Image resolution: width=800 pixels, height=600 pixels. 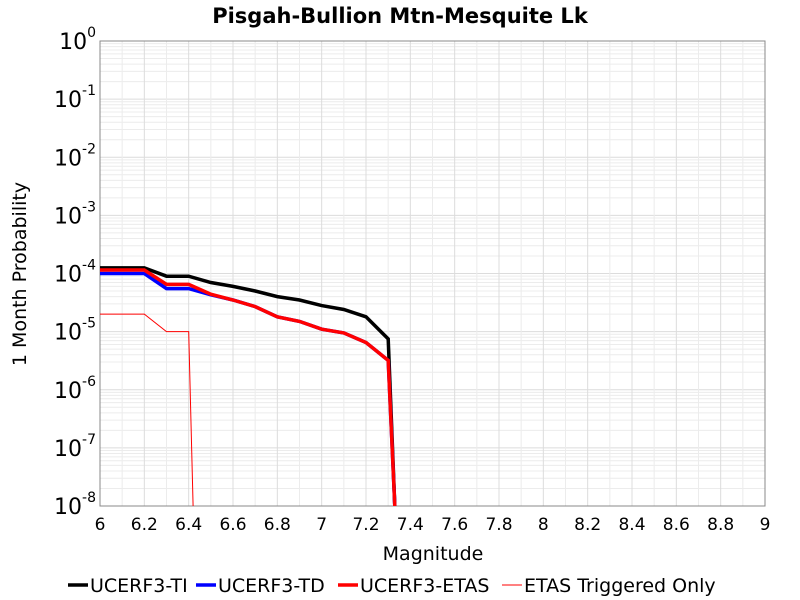 I want to click on y-tick-label: 10⁻³, so click(x=75, y=214).